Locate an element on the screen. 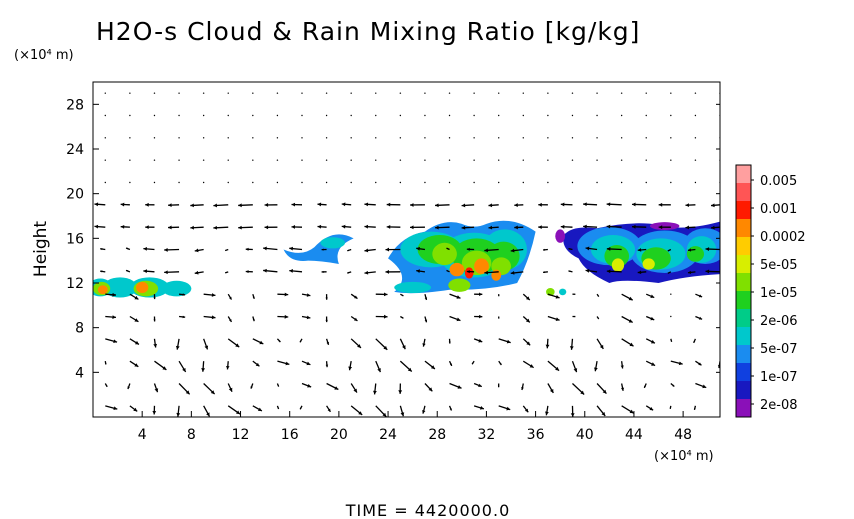 This screenshot has height=519, width=854. cloud-small is located at coordinates (562, 292).